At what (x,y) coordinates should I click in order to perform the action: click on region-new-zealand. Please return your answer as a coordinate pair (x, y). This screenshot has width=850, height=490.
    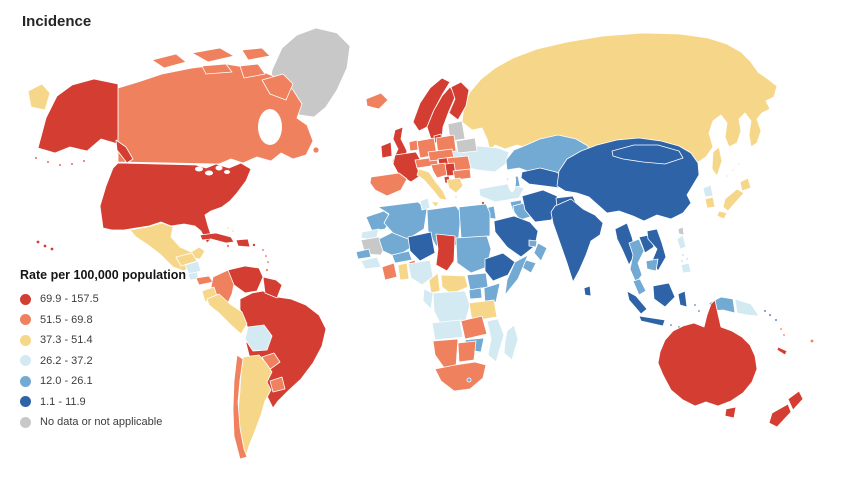
    Looking at the image, I should click on (786, 409).